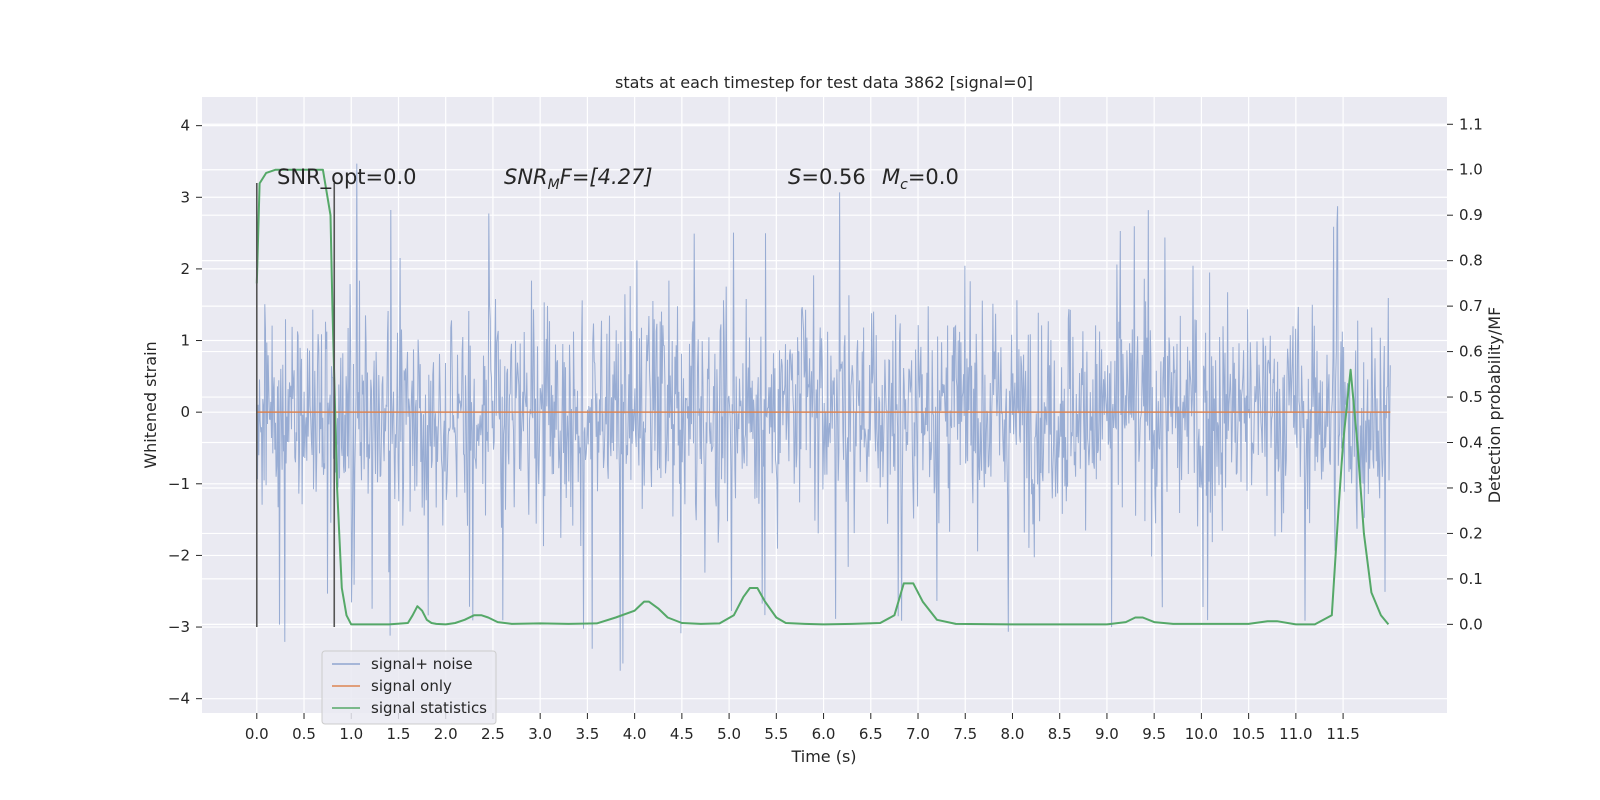 The image size is (1600, 800). I want to click on y-tick-label: 1, so click(185, 341).